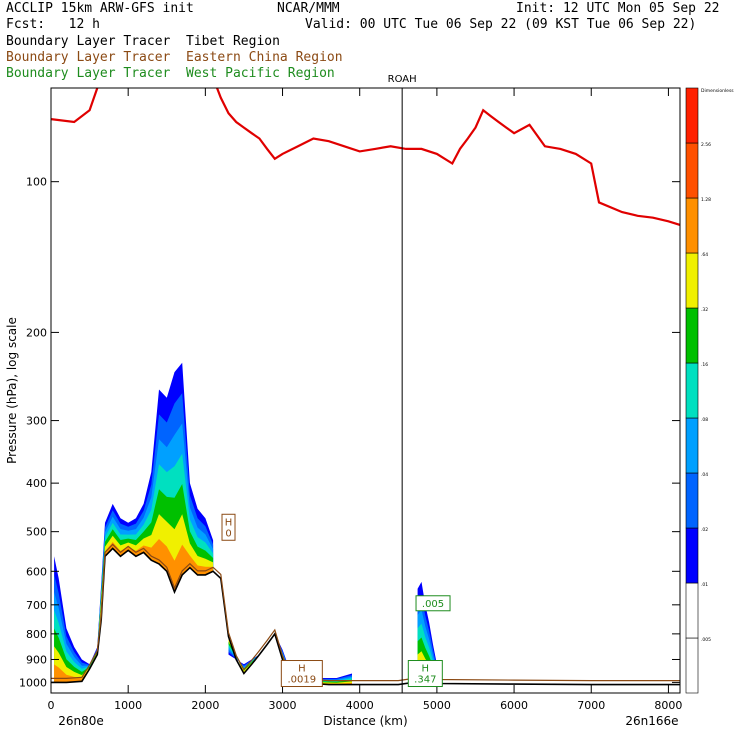 The width and height of the screenshot is (740, 740). I want to click on forecast-hour: Fcst: 12 h, so click(53, 24).